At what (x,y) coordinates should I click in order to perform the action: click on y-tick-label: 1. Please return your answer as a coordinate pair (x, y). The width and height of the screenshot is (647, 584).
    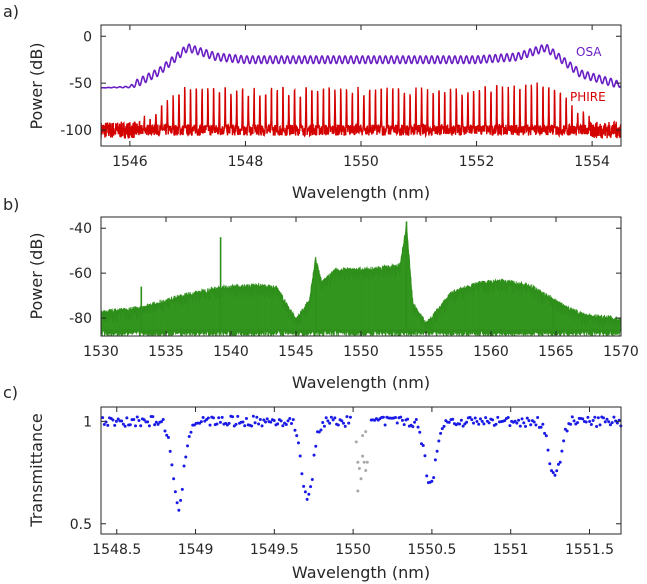
    Looking at the image, I should click on (87, 422).